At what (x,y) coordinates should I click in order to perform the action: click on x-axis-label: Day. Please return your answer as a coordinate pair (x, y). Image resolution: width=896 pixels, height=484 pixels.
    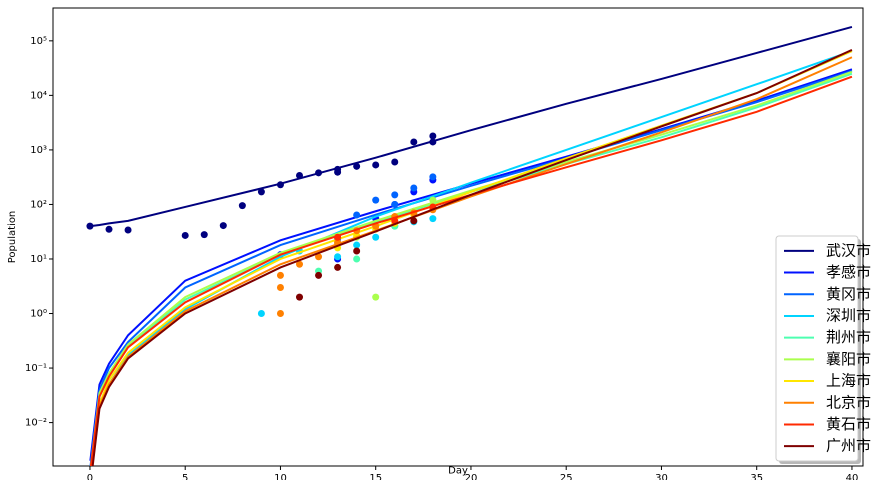
    Looking at the image, I should click on (458, 470).